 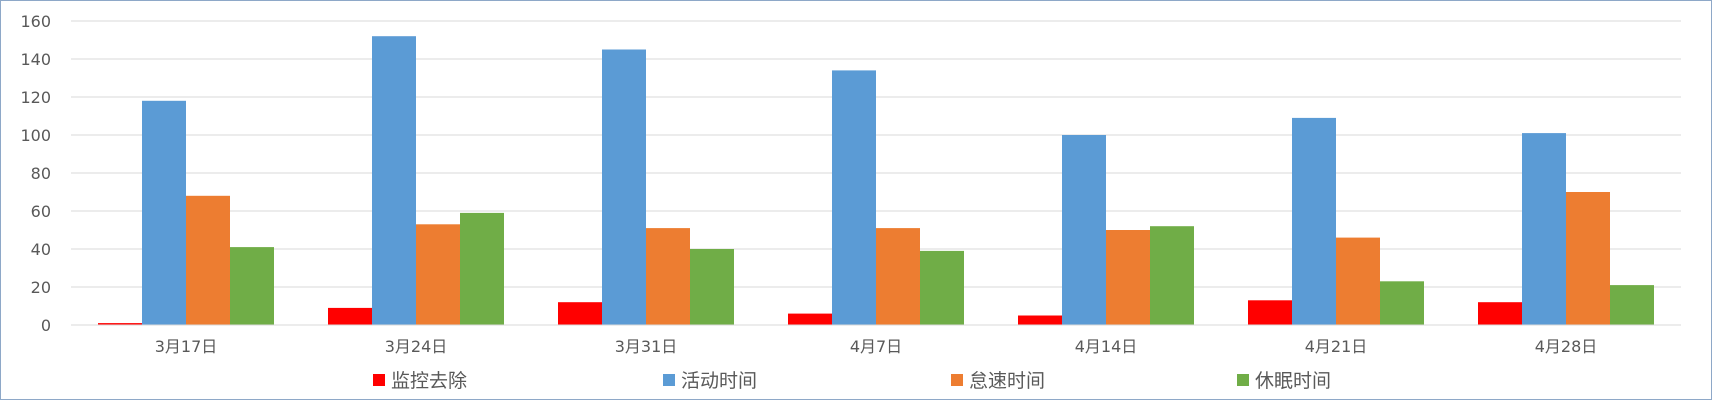 What do you see at coordinates (1336, 346) in the screenshot?
I see `x-tick-label: 4月21日` at bounding box center [1336, 346].